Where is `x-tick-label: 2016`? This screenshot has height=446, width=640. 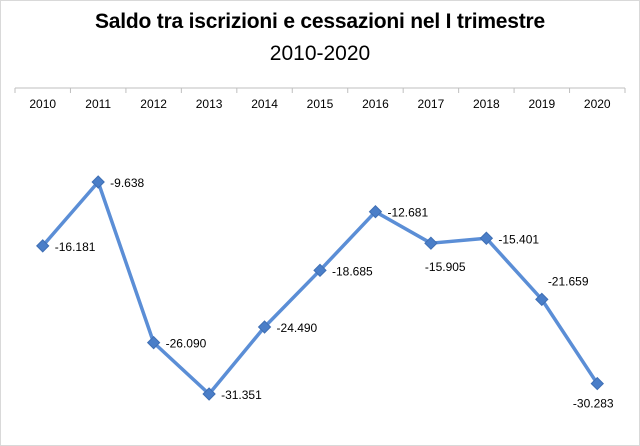
x-tick-label: 2016 is located at coordinates (375, 104).